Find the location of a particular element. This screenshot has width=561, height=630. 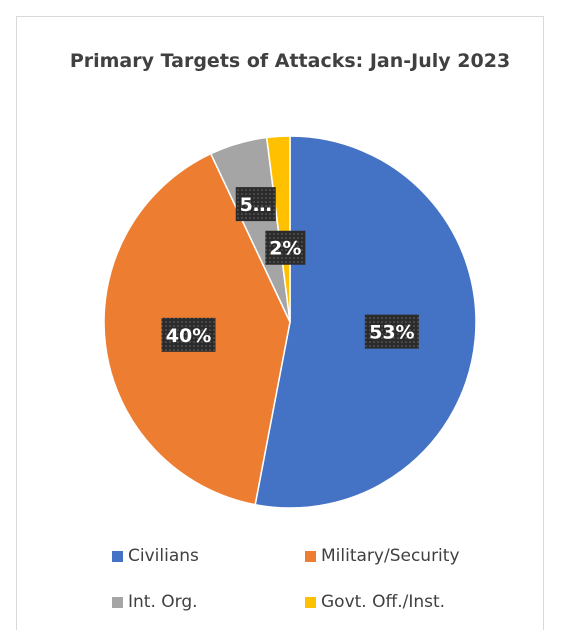

data-label-text-civilians: 53% is located at coordinates (391, 333).